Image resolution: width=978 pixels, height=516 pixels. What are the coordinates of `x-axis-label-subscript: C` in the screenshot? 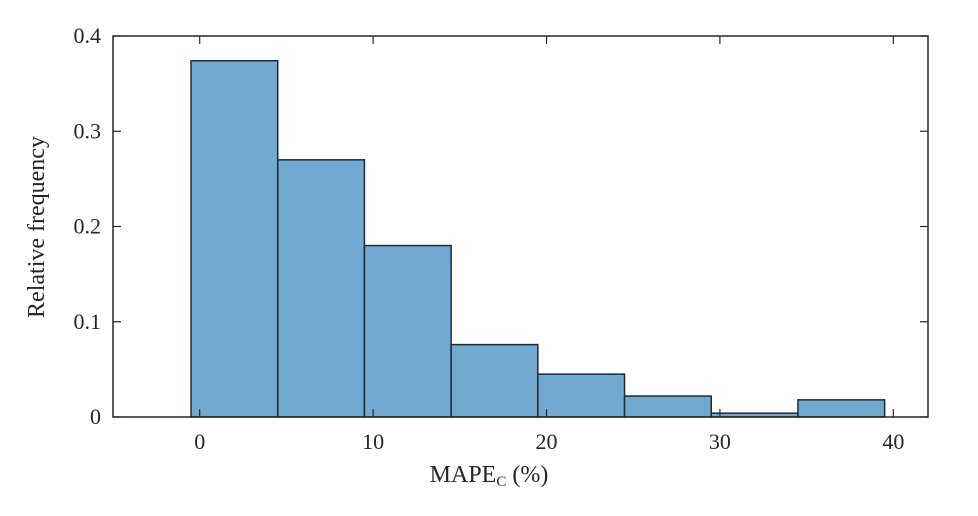 It's located at (501, 482).